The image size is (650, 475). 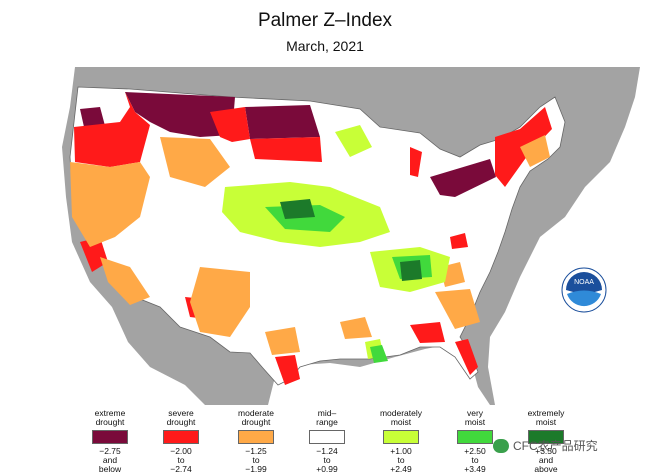 I want to click on legend-item-moderately-moist: moderately moist +1.00 to +2.49, so click(x=401, y=439).